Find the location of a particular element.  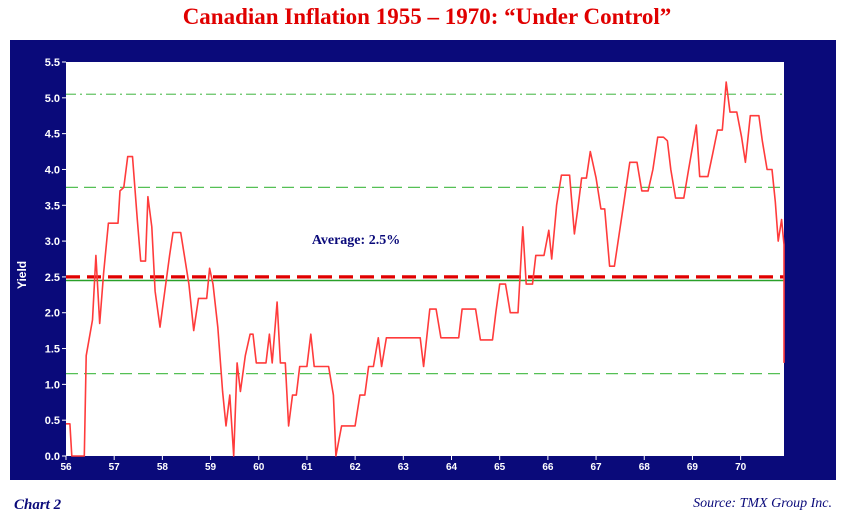

source-note: Source: TMX Group Inc. is located at coordinates (762, 503).